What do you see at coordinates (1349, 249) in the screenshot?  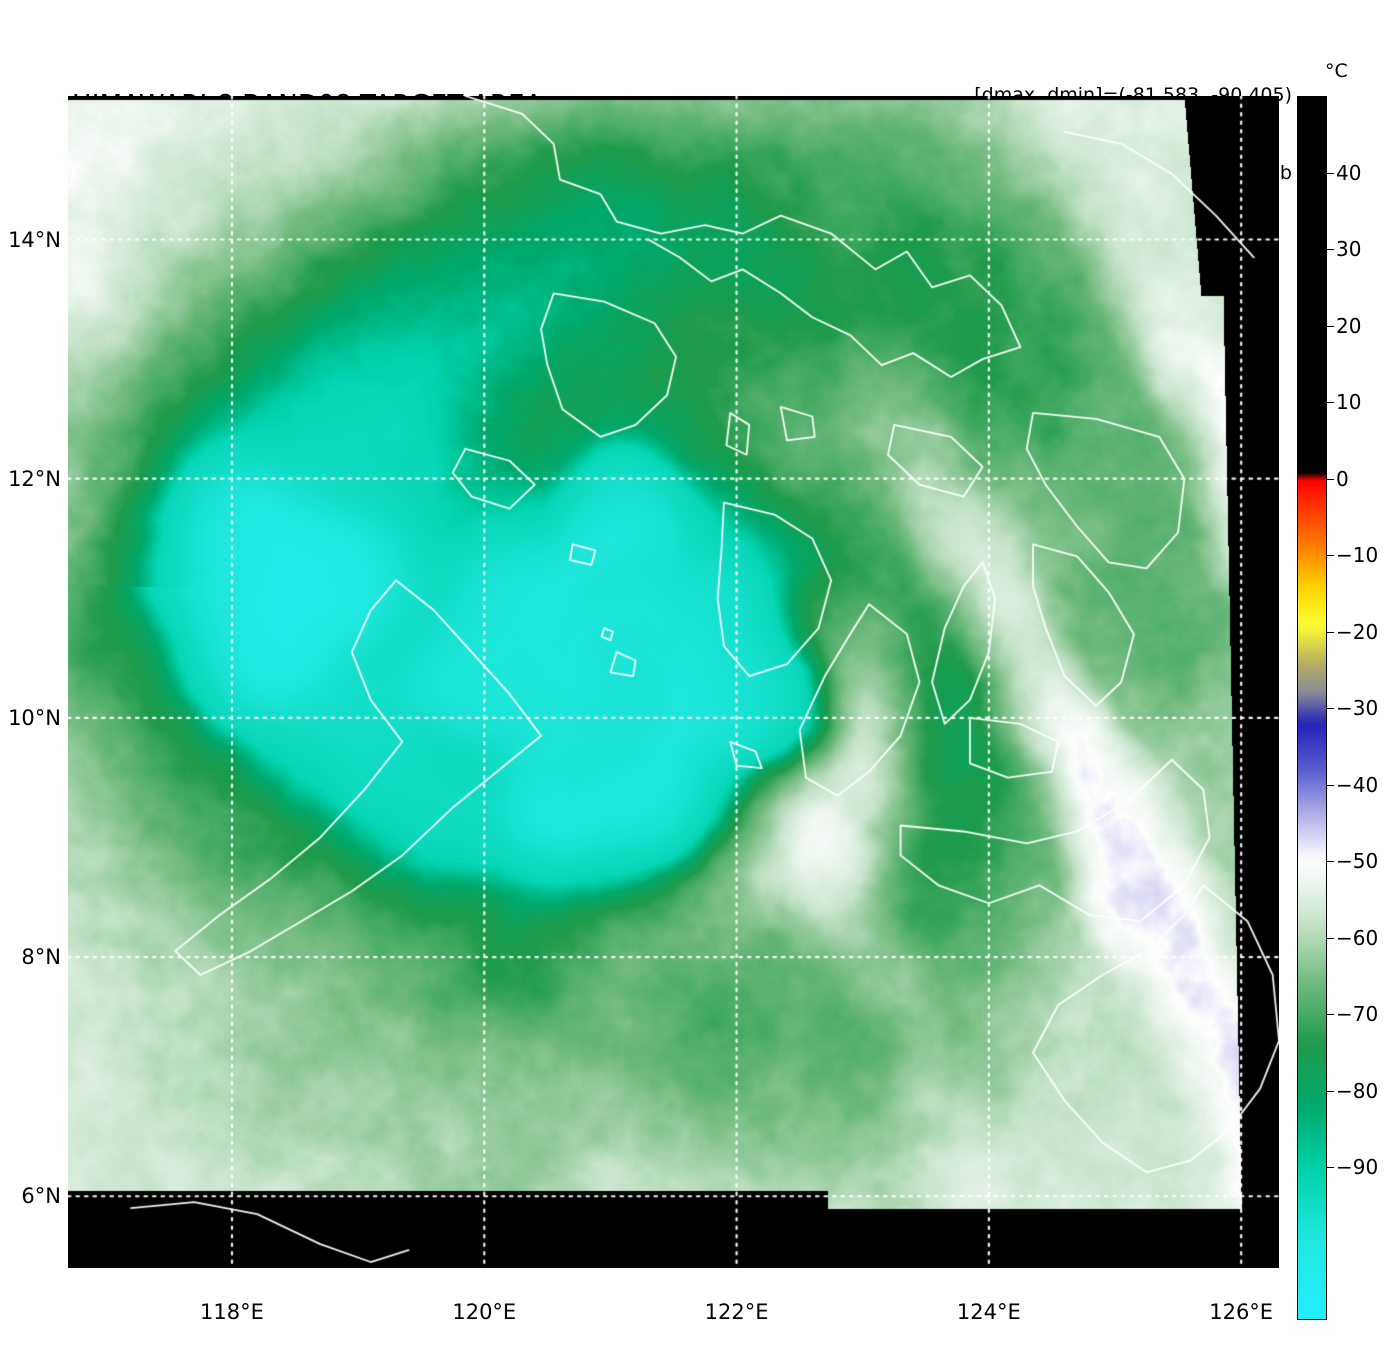 I see `colorbar-tick-label: 30` at bounding box center [1349, 249].